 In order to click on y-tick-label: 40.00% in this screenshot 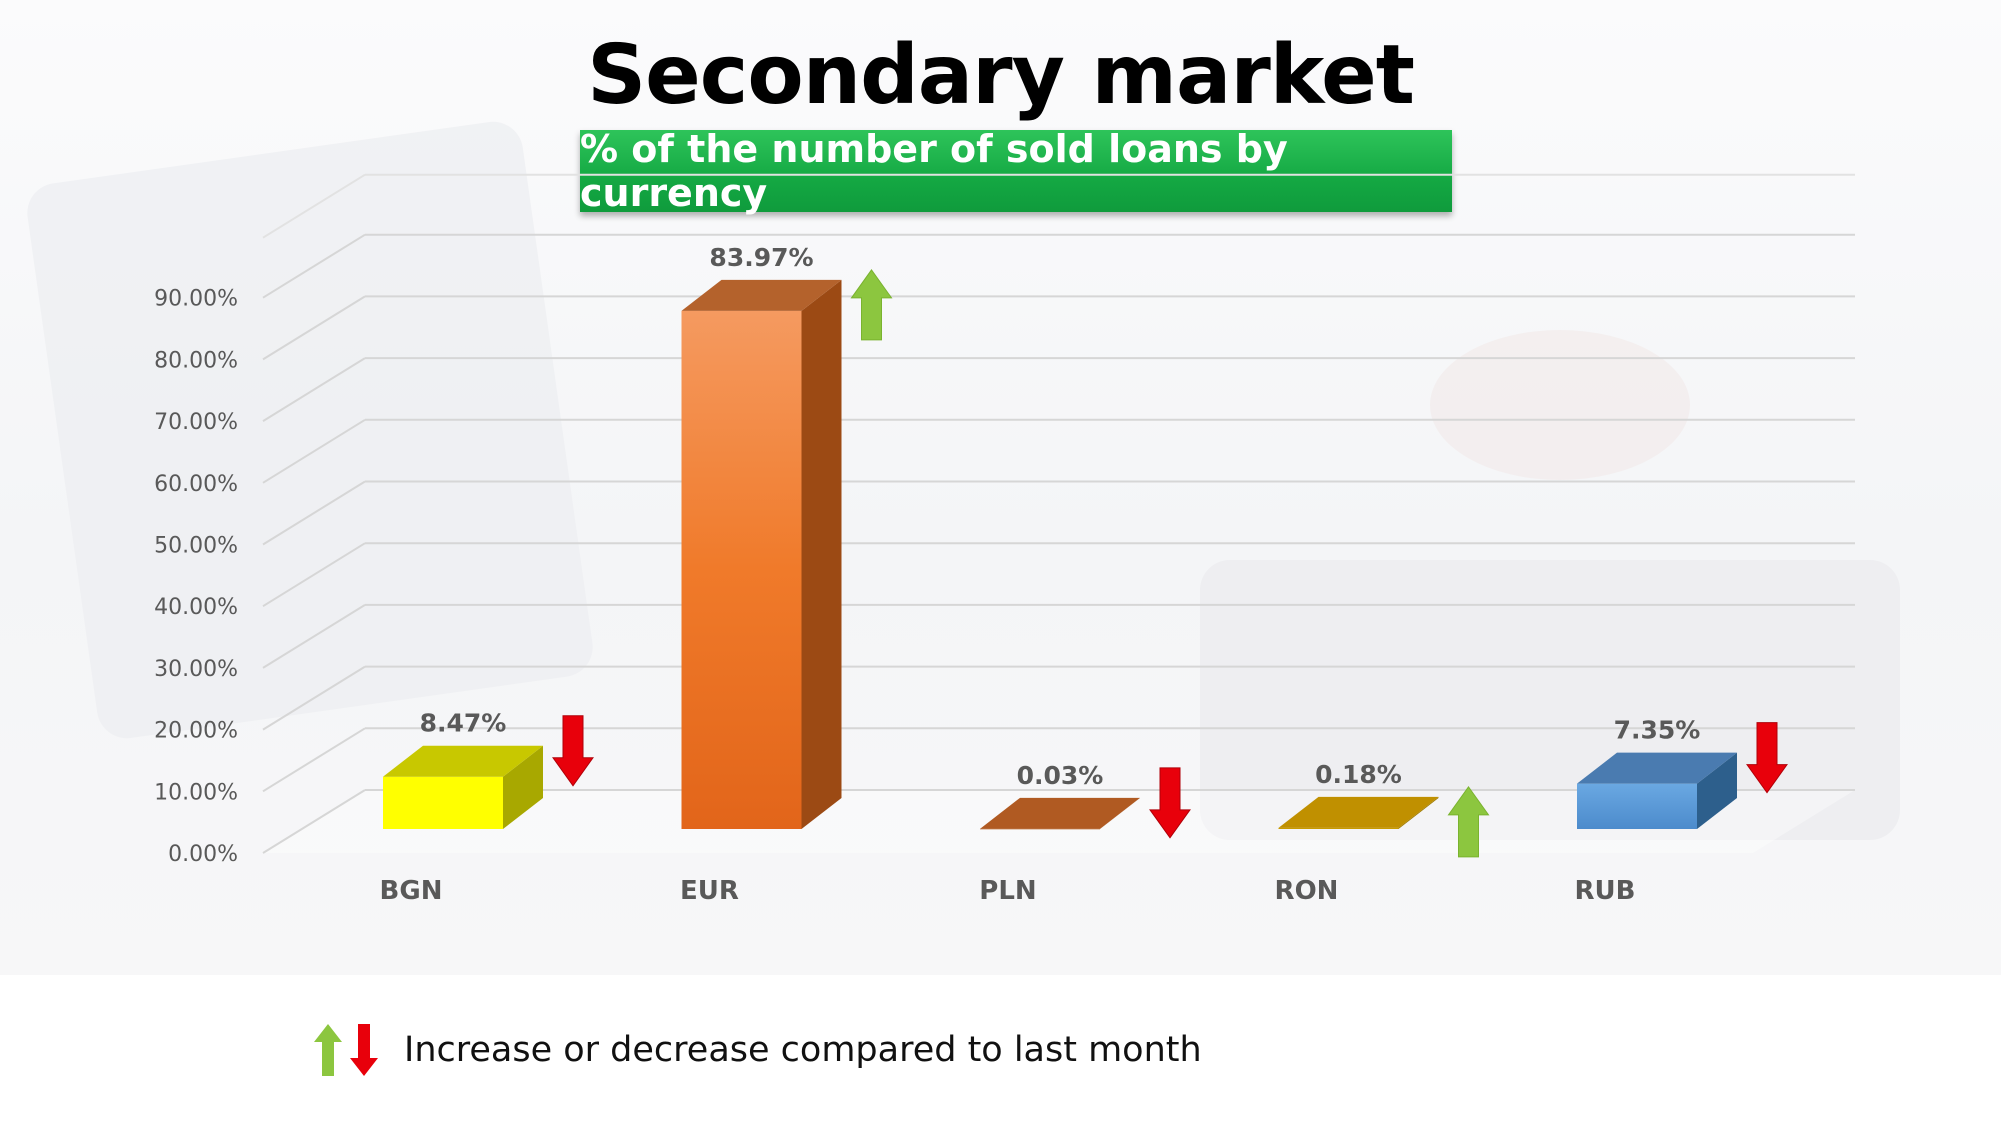, I will do `click(196, 607)`.